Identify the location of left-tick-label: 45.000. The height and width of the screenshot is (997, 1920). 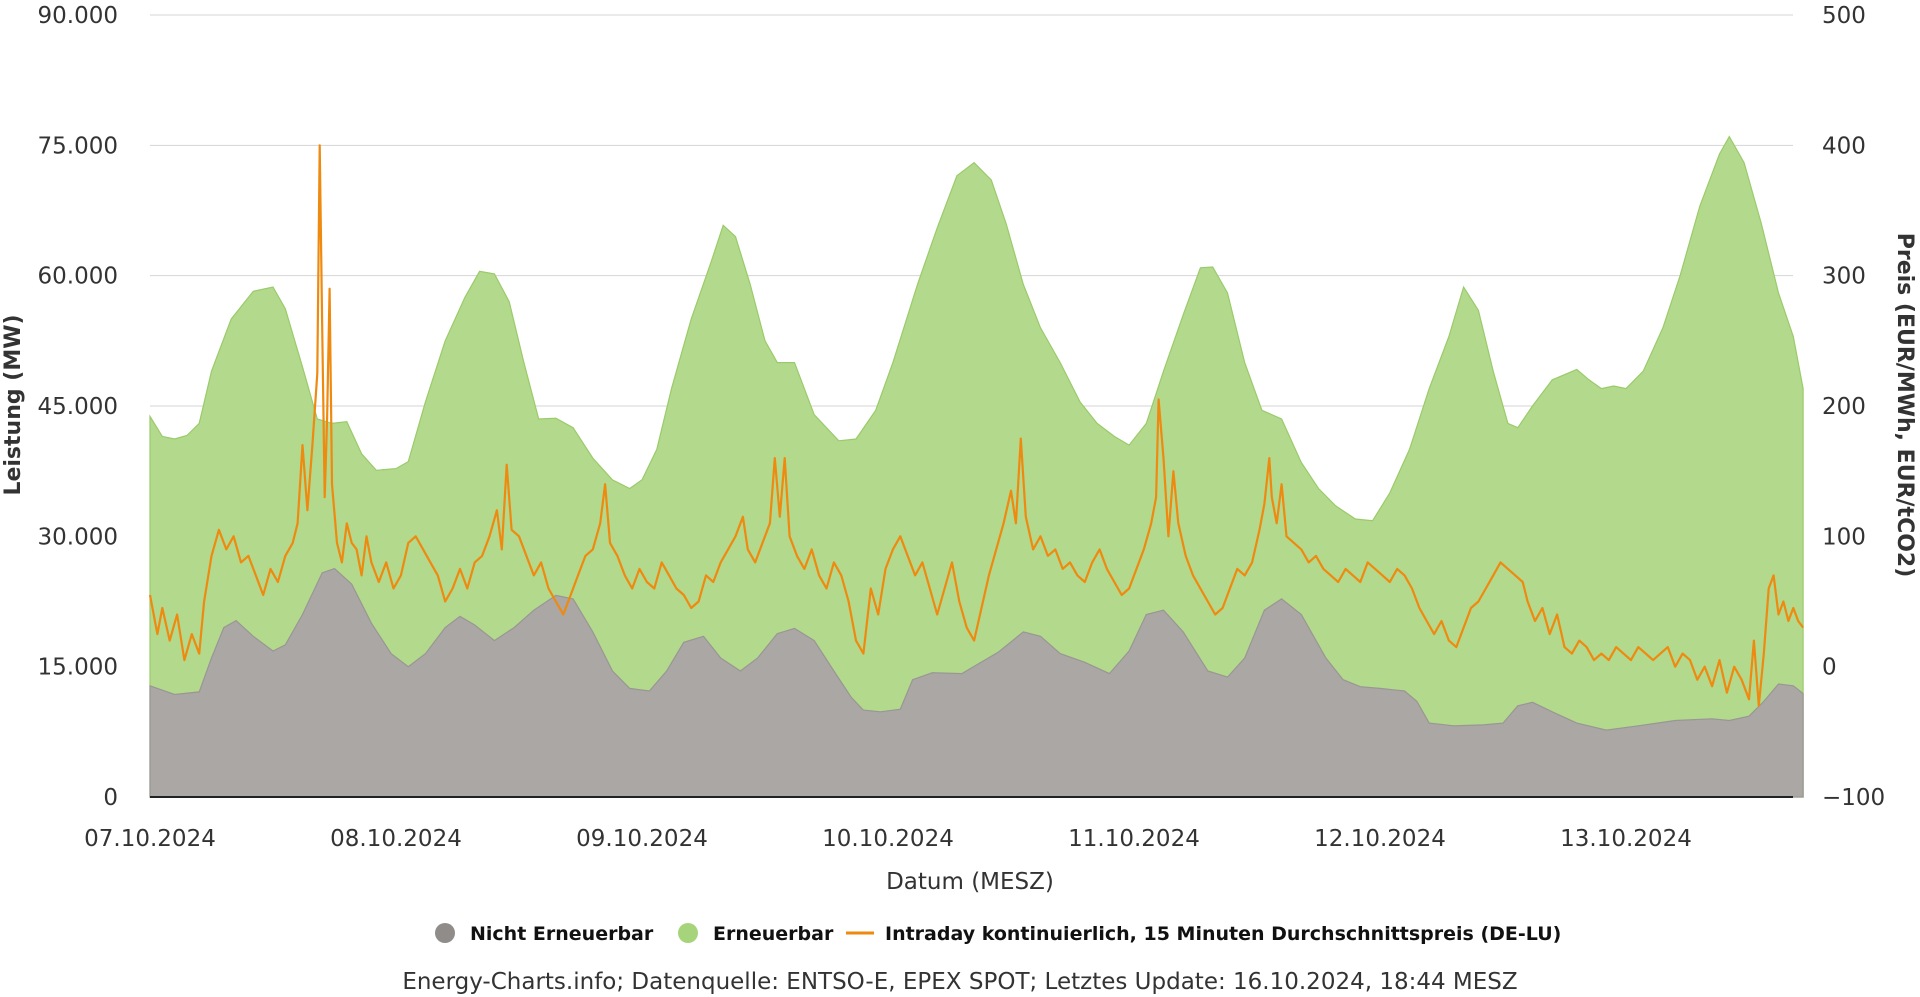
(78, 407).